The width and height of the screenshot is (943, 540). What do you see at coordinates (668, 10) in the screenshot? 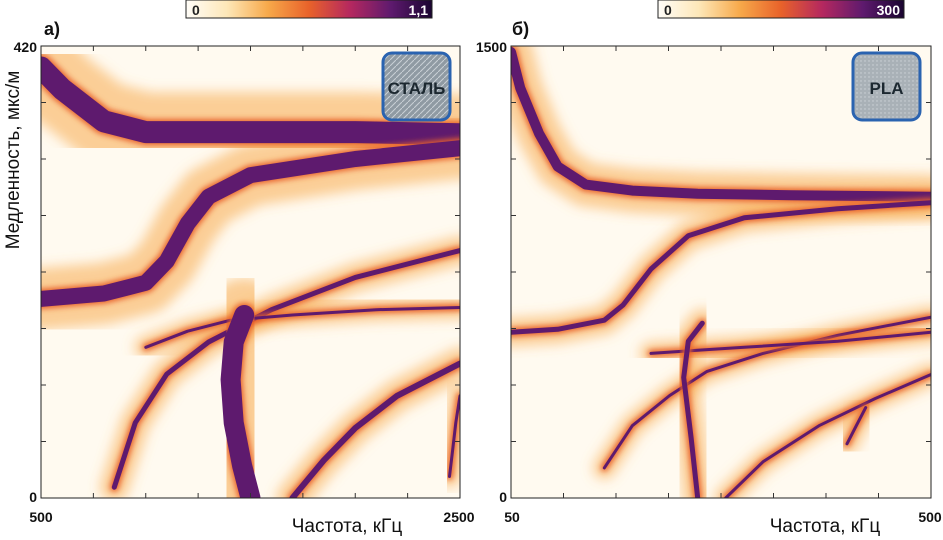
I see `colorbar-b-min-label: 0` at bounding box center [668, 10].